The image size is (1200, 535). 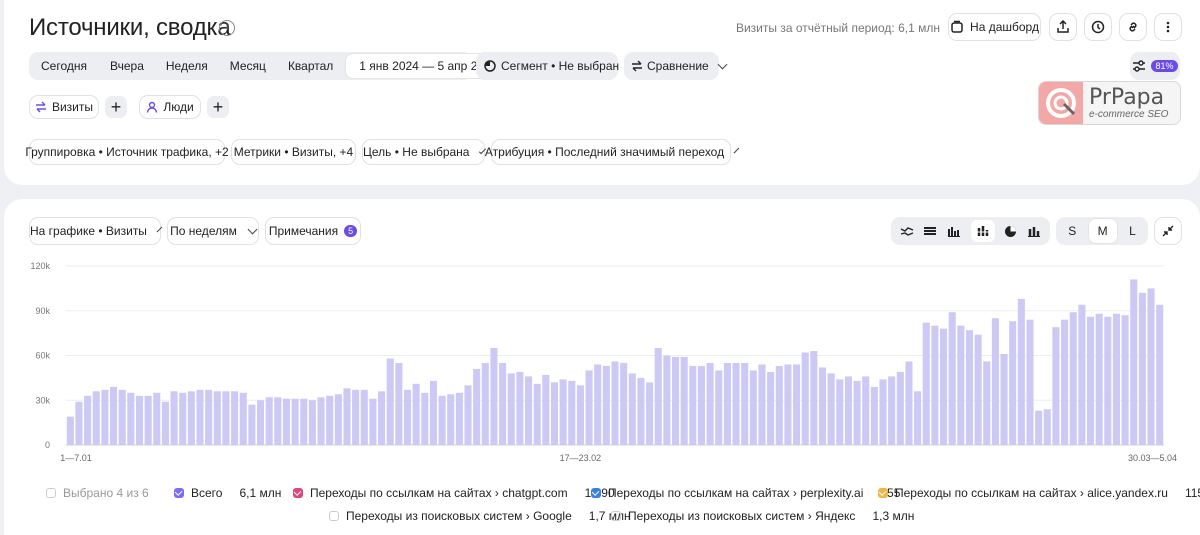 I want to click on legend-label: Всего, so click(x=207, y=493).